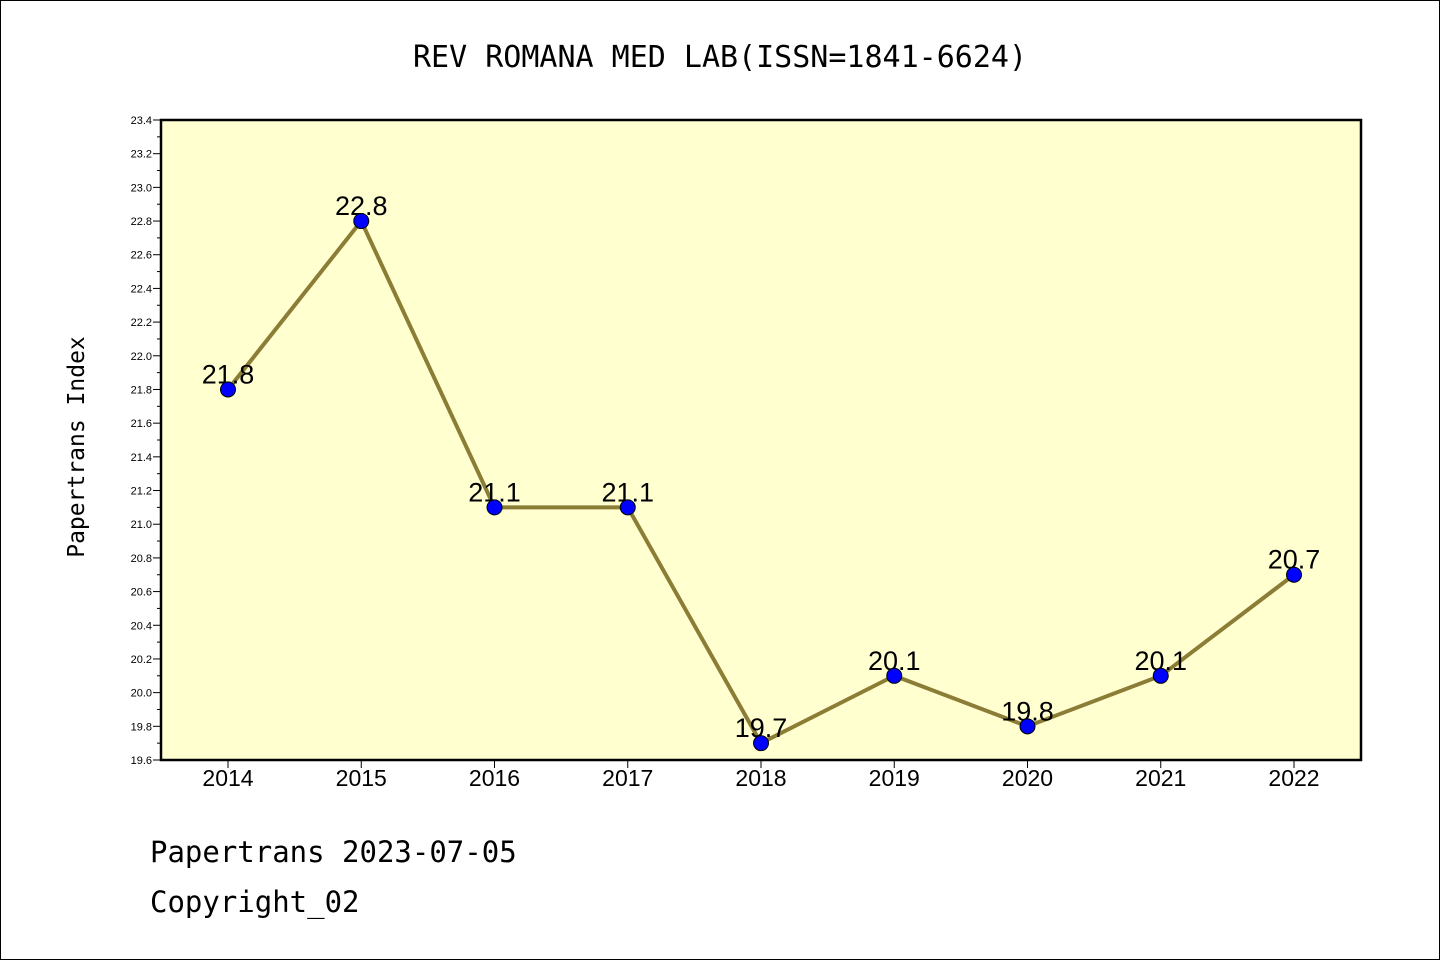  Describe the element at coordinates (141, 458) in the screenshot. I see `y-tick-label: 21.4` at that location.